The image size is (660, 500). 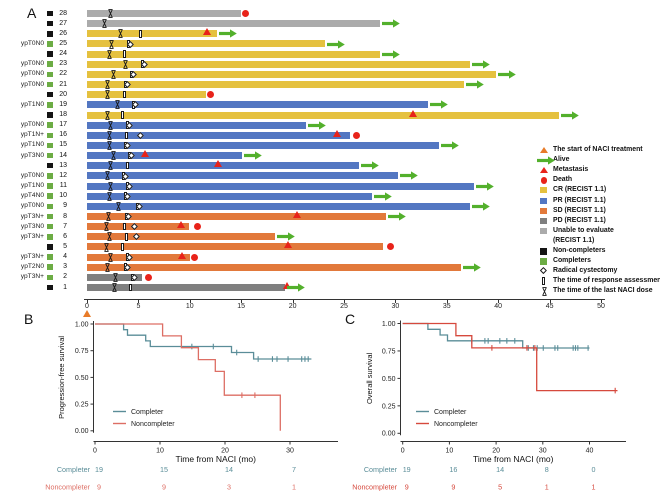 What do you see at coordinates (63, 23) in the screenshot?
I see `patient-number: 27` at bounding box center [63, 23].